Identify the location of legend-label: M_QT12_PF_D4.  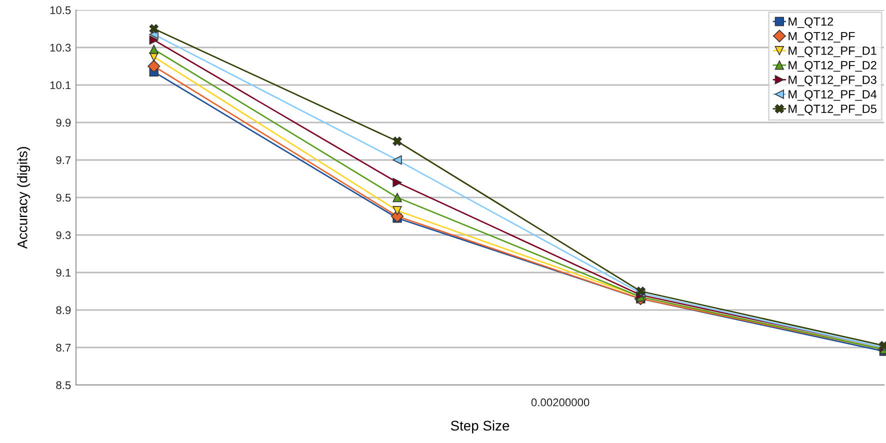
(832, 95).